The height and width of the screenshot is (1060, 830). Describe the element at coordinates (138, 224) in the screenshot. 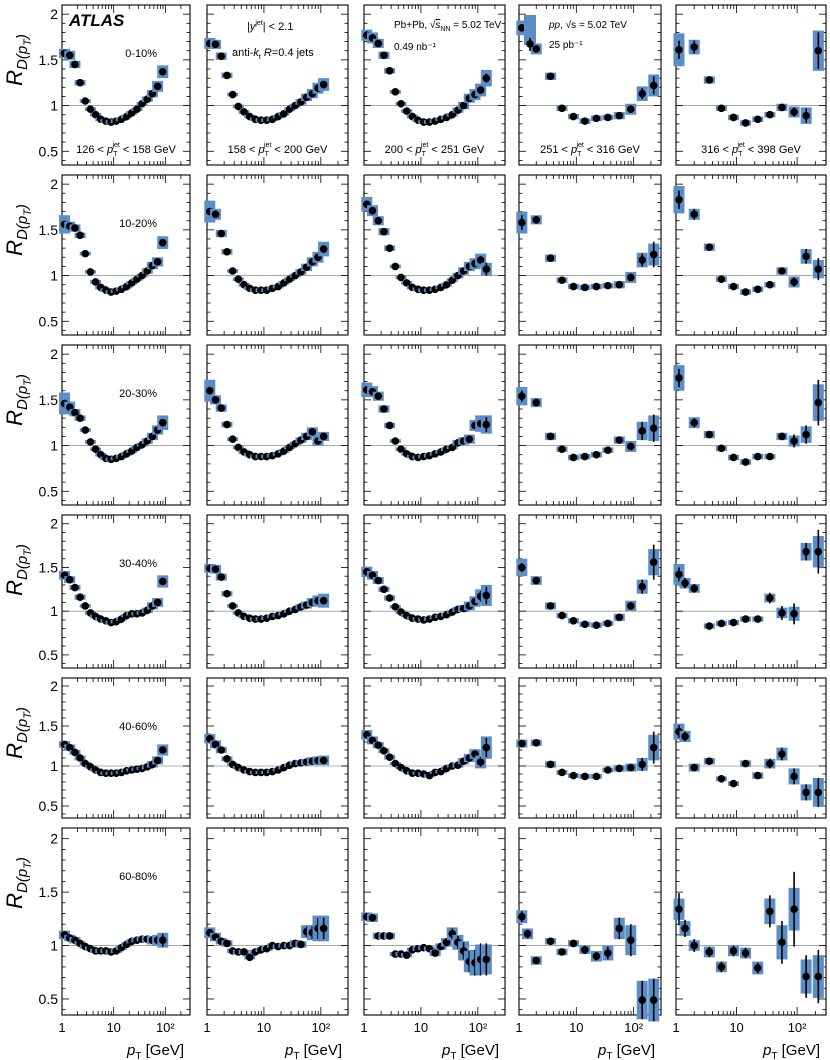

I see `centrality-label: 10-20%` at that location.